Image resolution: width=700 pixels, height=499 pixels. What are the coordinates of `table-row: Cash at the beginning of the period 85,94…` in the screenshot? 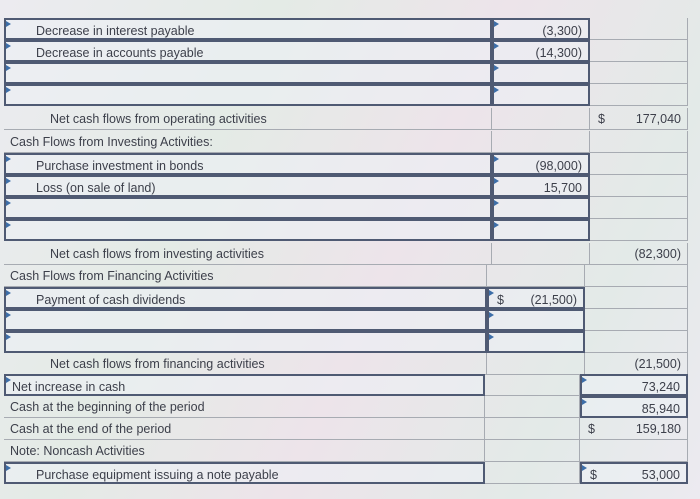 It's located at (350, 407).